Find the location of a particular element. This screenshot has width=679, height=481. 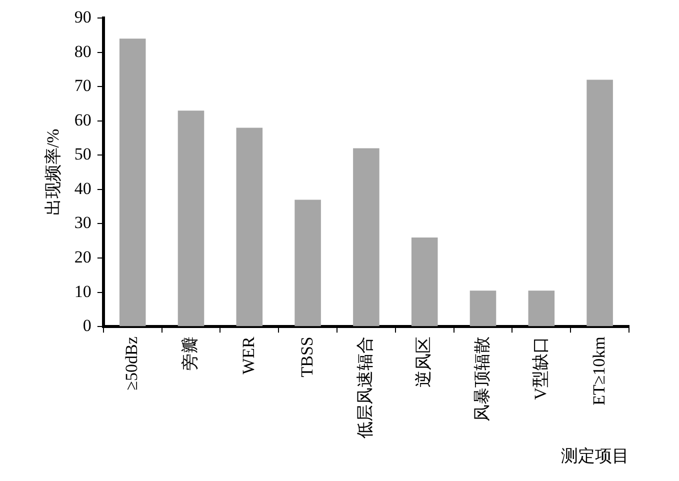

x-tick-label: ≥50dBz is located at coordinates (132, 363).